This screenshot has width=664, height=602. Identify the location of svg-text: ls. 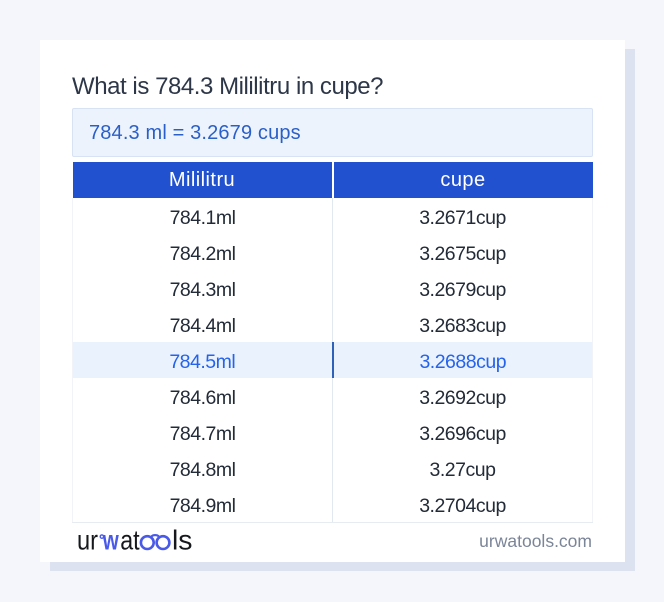
(182, 541).